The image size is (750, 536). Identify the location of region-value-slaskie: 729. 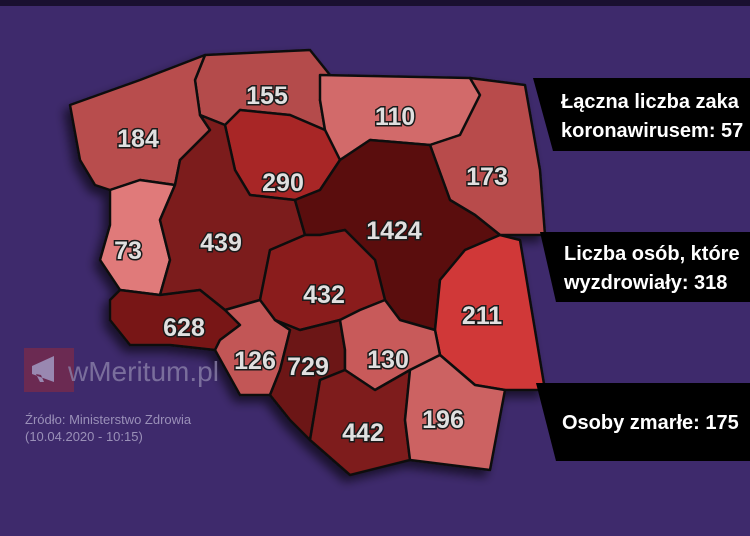
(308, 367).